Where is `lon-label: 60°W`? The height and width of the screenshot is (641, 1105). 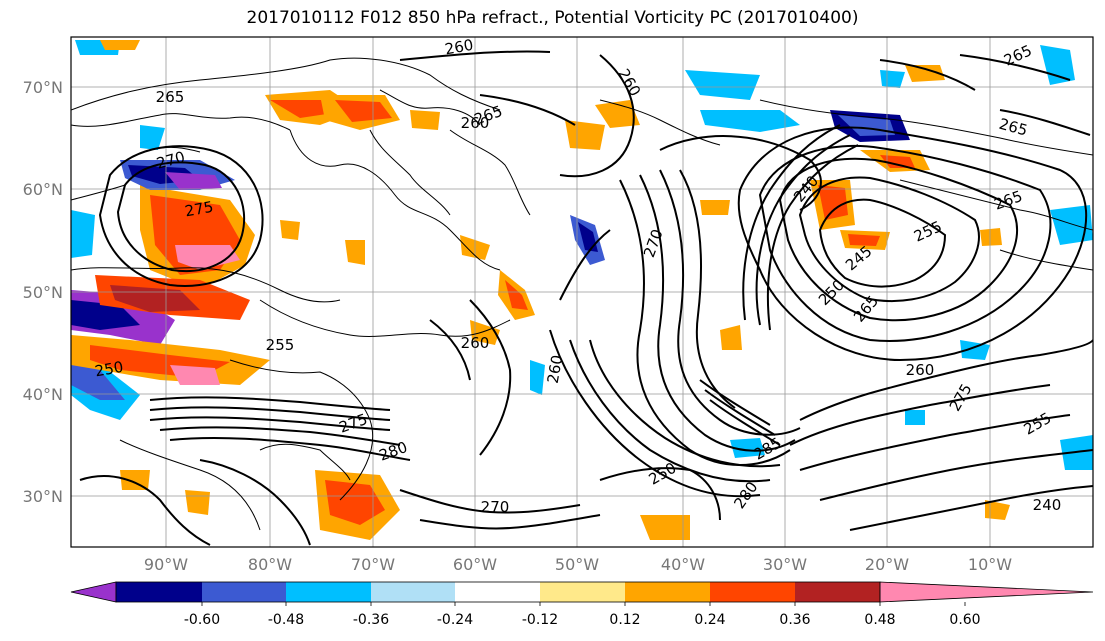 lon-label: 60°W is located at coordinates (475, 564).